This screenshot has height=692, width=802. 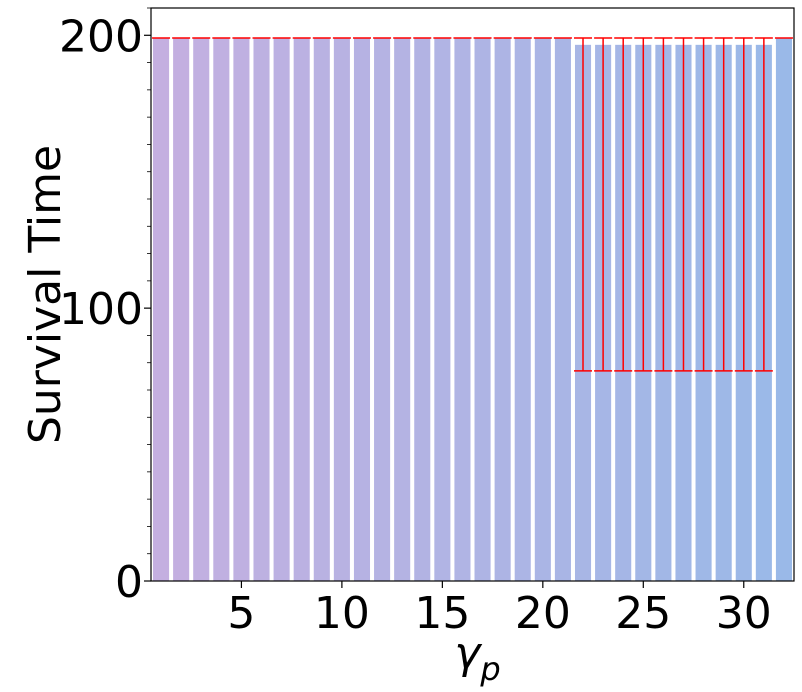 What do you see at coordinates (744, 613) in the screenshot?
I see `x-tick-label-30: 30` at bounding box center [744, 613].